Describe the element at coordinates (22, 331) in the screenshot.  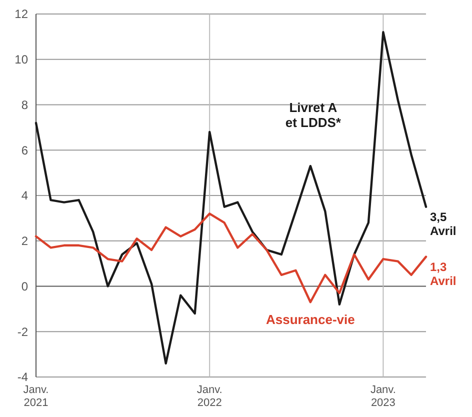
I see `y-tick-label: -2` at that location.